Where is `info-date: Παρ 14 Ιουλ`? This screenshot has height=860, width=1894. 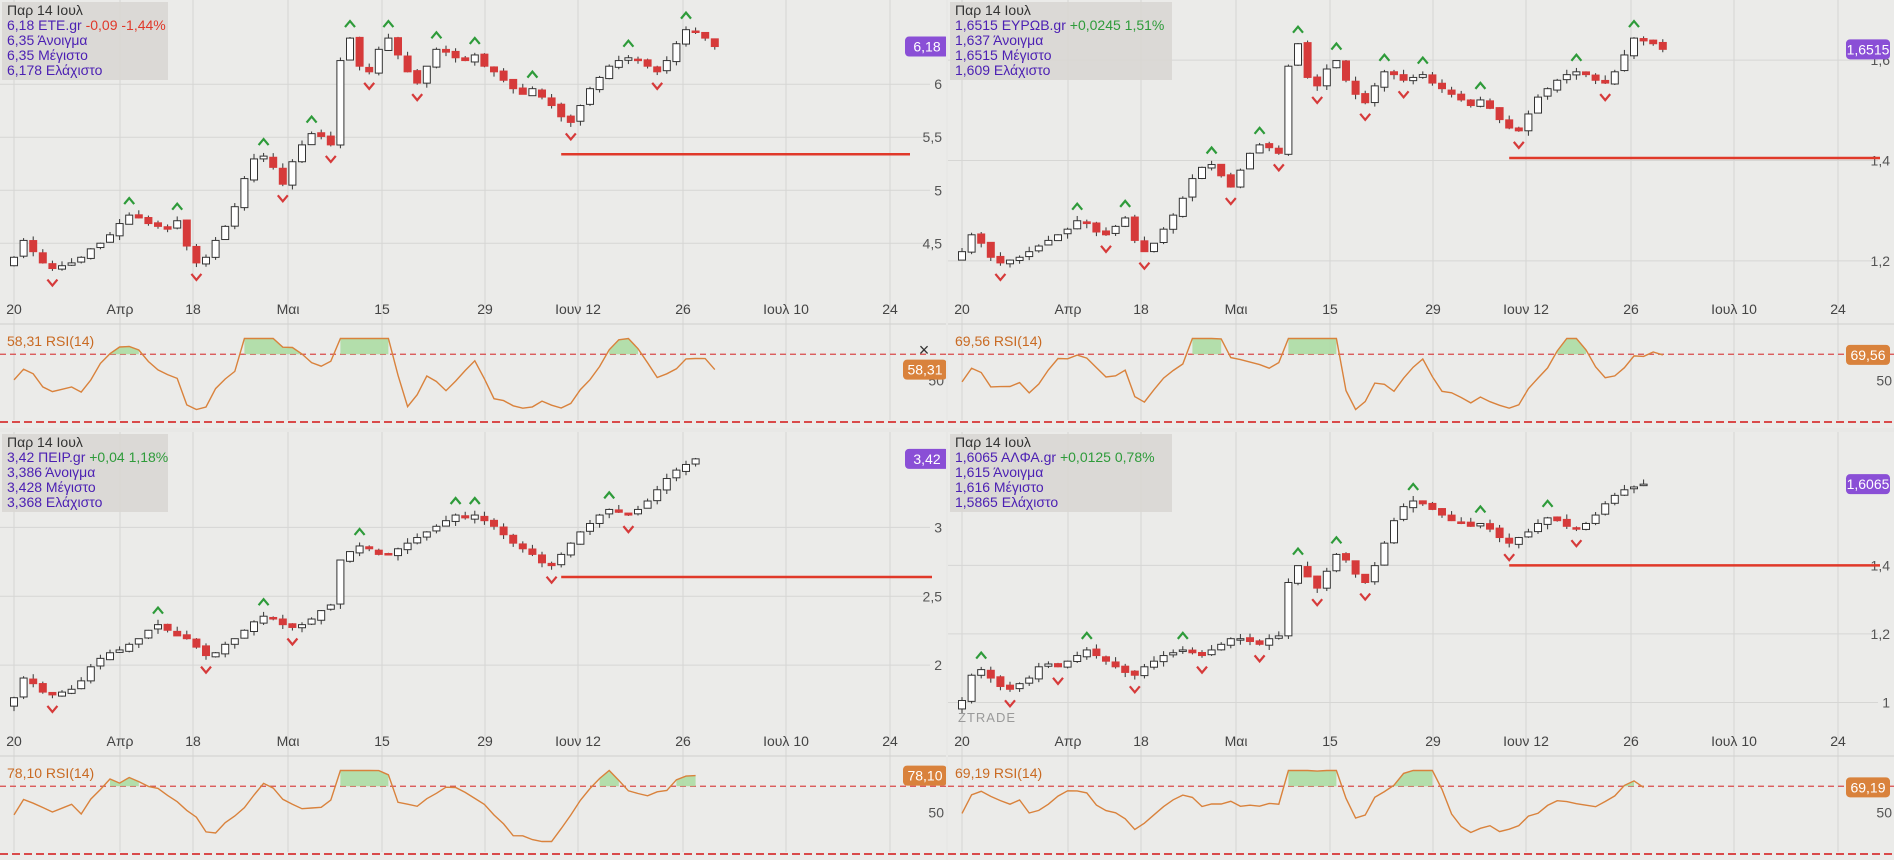 info-date: Παρ 14 Ιουλ is located at coordinates (993, 10).